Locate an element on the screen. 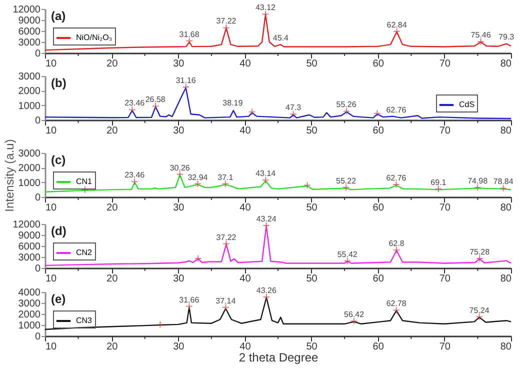 The width and height of the screenshot is (532, 375). annotation: 55.42 is located at coordinates (347, 255).